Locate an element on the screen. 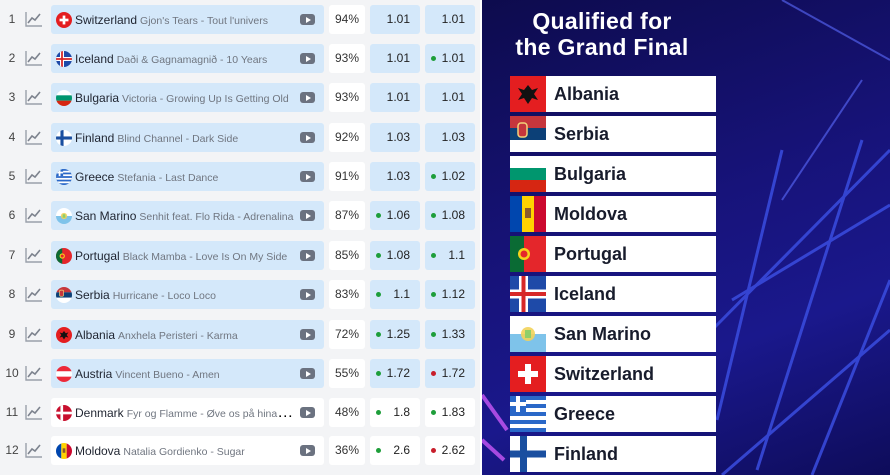 The width and height of the screenshot is (890, 475). country-name: Serbia is located at coordinates (92, 295).